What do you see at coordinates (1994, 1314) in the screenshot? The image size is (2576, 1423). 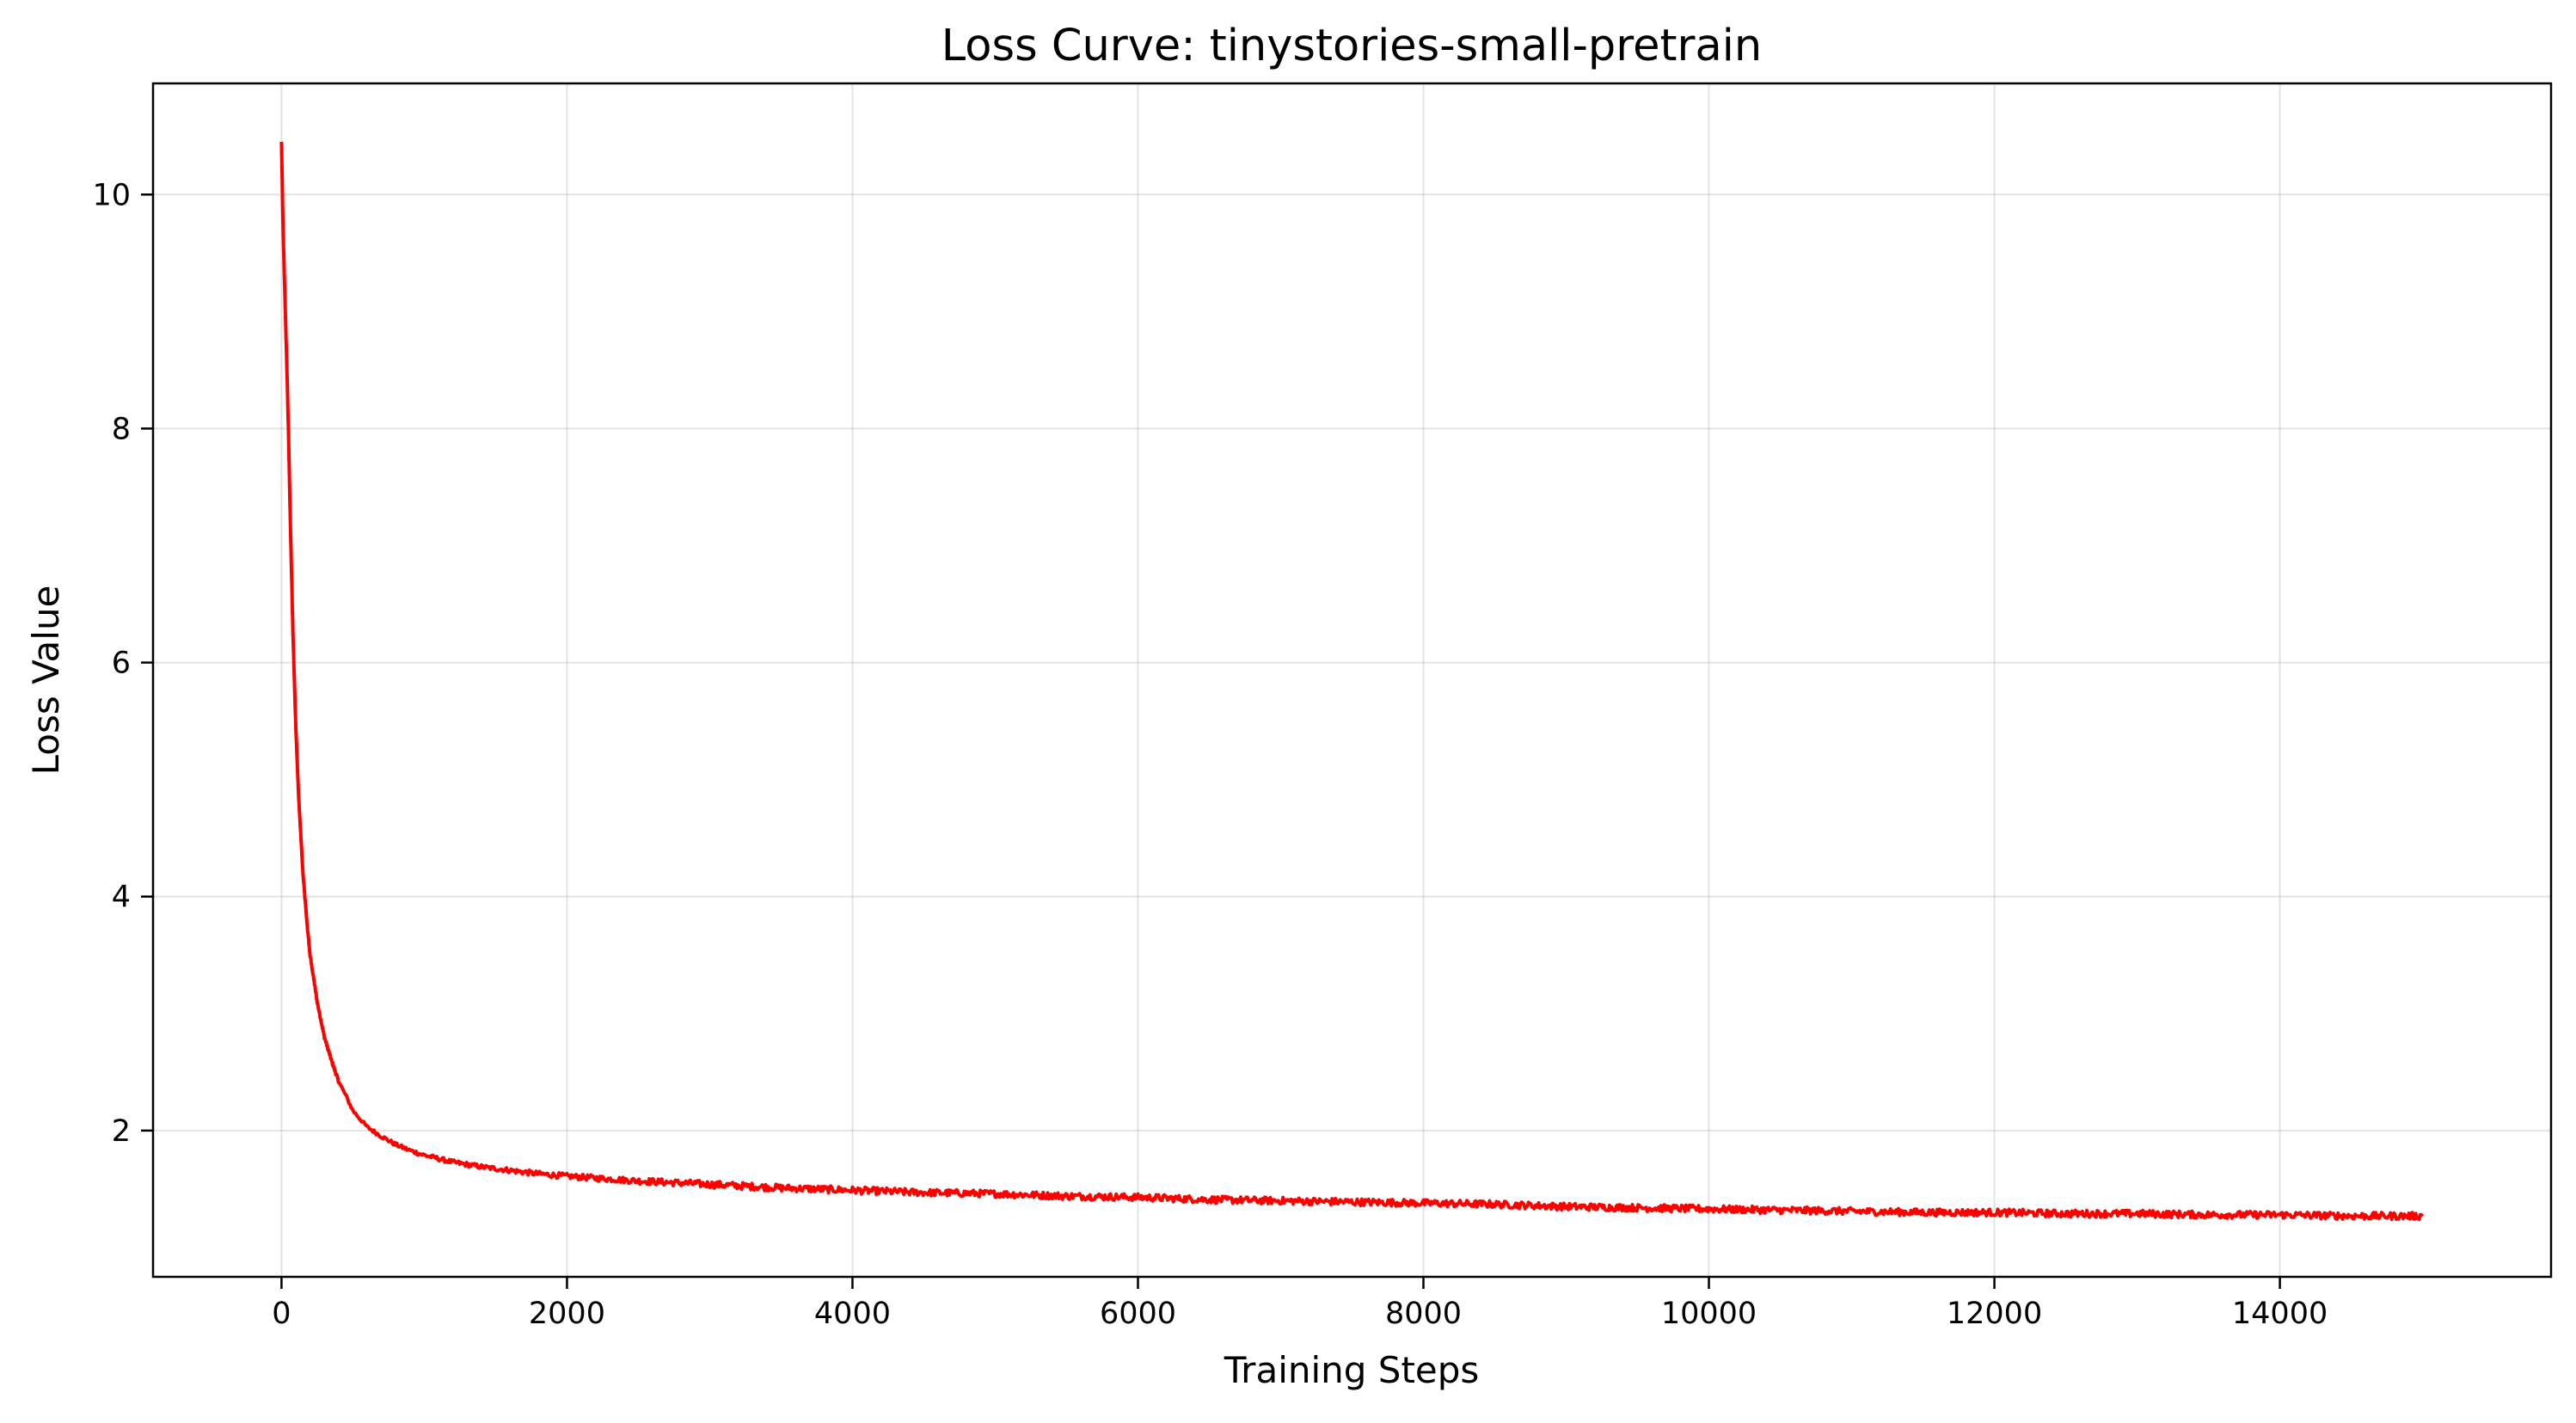 I see `x-tick-label: 12000` at bounding box center [1994, 1314].